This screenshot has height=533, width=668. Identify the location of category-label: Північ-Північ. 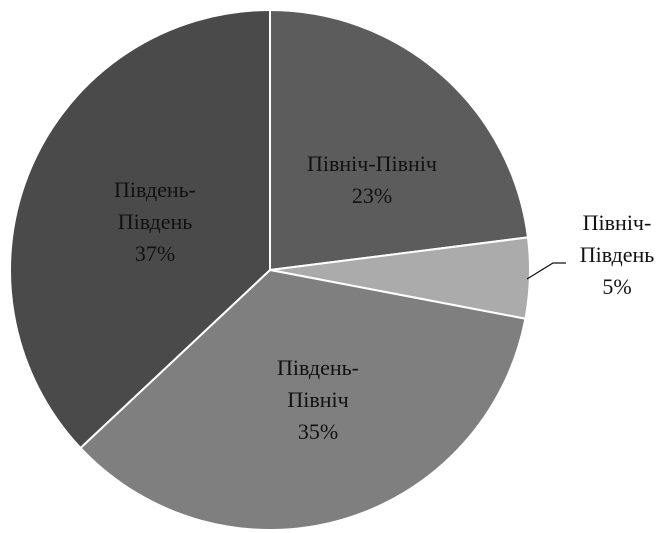
(371, 163).